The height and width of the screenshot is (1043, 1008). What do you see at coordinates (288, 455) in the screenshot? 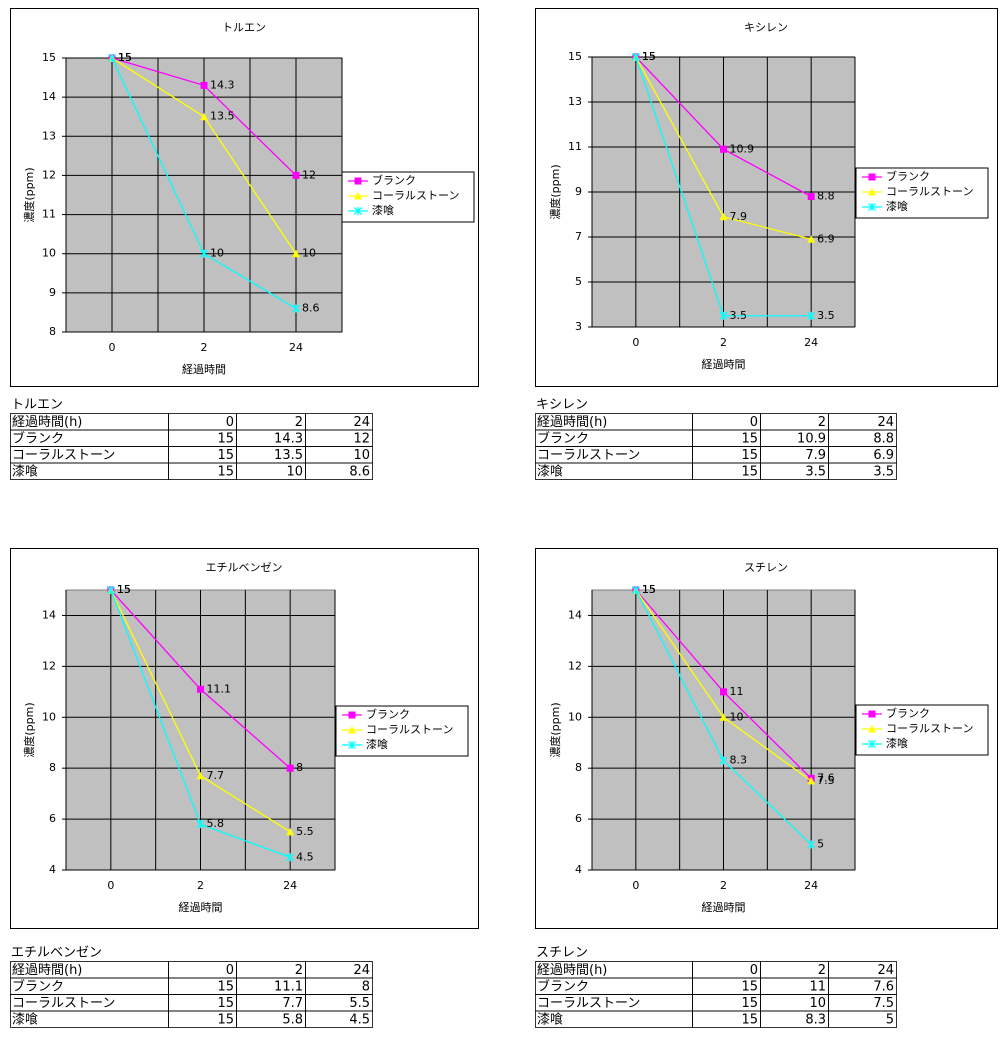
I see `table-cell-text: 13.5` at bounding box center [288, 455].